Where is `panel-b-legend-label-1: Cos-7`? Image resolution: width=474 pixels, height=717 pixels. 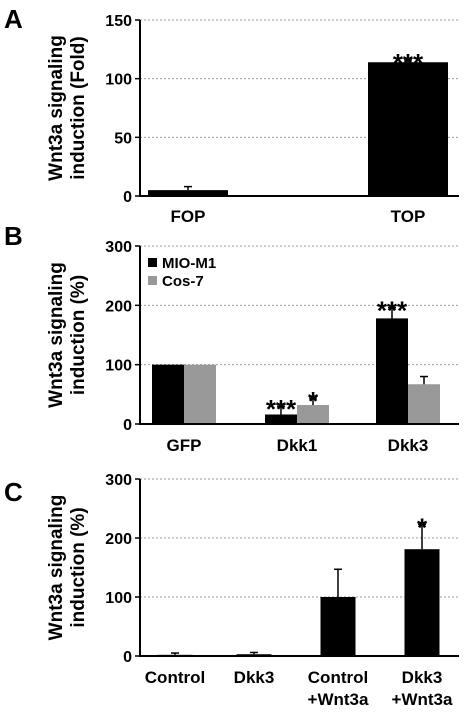
panel-b-legend-label-1: Cos-7 is located at coordinates (183, 281).